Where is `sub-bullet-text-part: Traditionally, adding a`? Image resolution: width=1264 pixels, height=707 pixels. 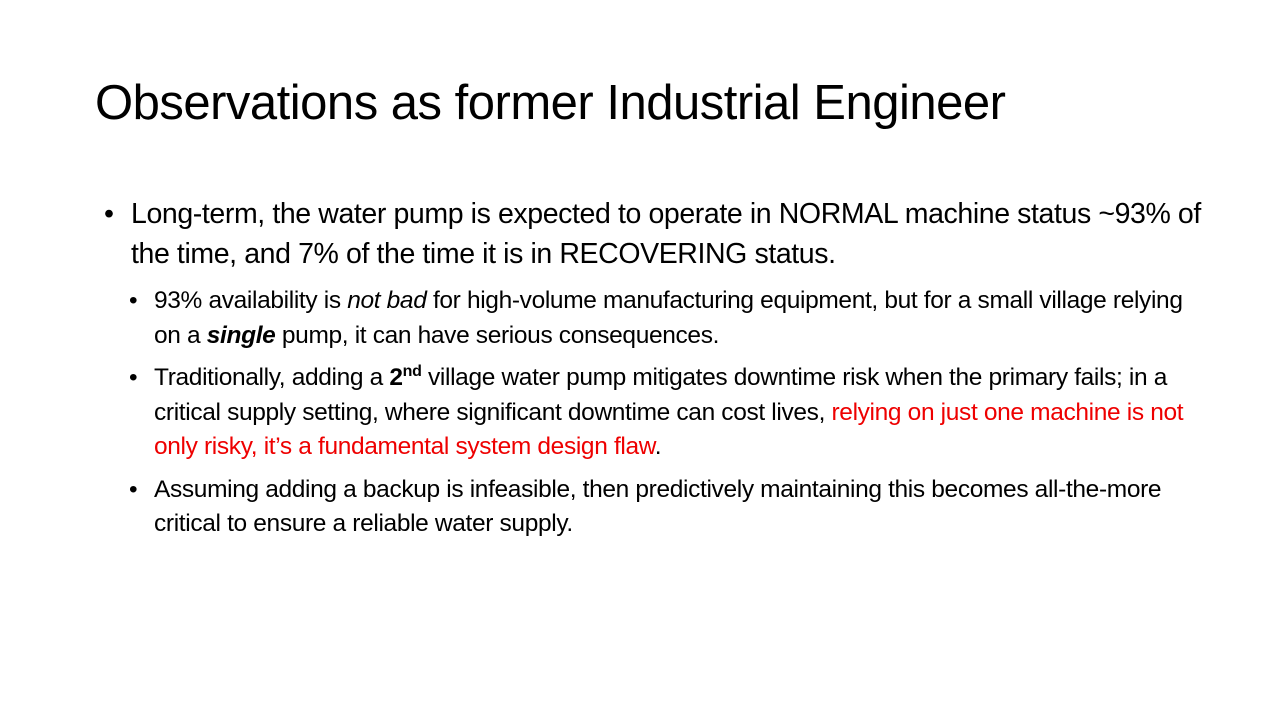
sub-bullet-text-part: Traditionally, adding a is located at coordinates (272, 377).